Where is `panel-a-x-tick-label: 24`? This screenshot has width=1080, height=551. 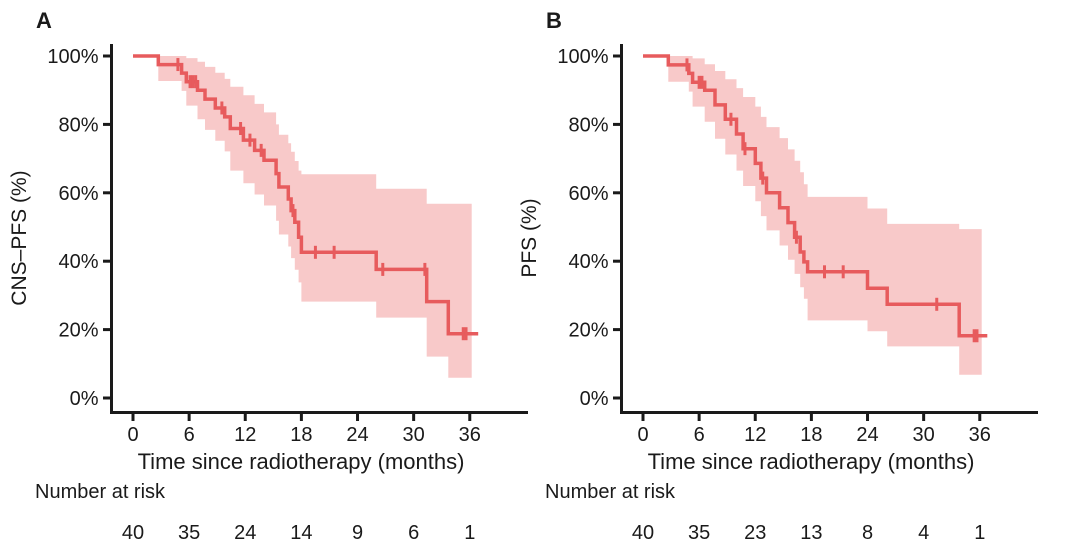 panel-a-x-tick-label: 24 is located at coordinates (357, 435).